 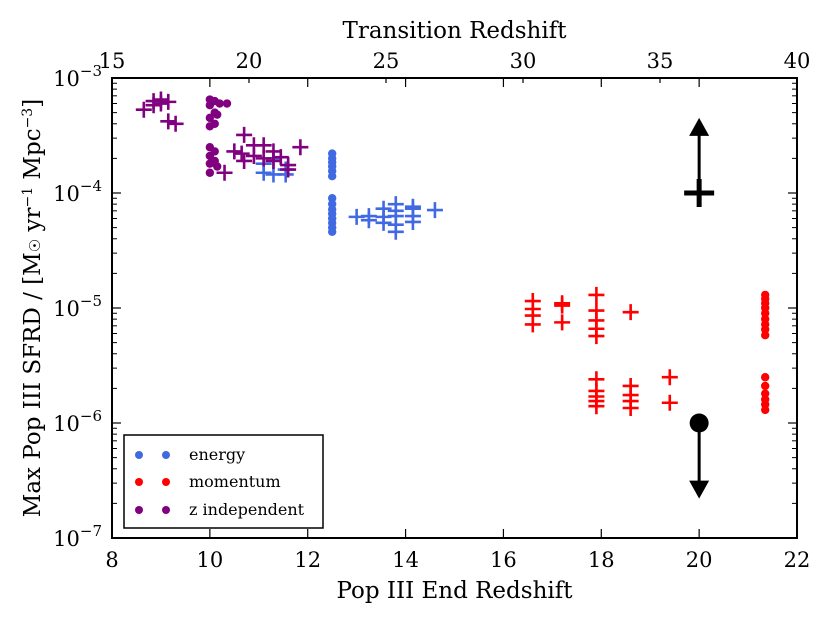 I want to click on legend-entry-momentum: momentum, so click(x=208, y=481).